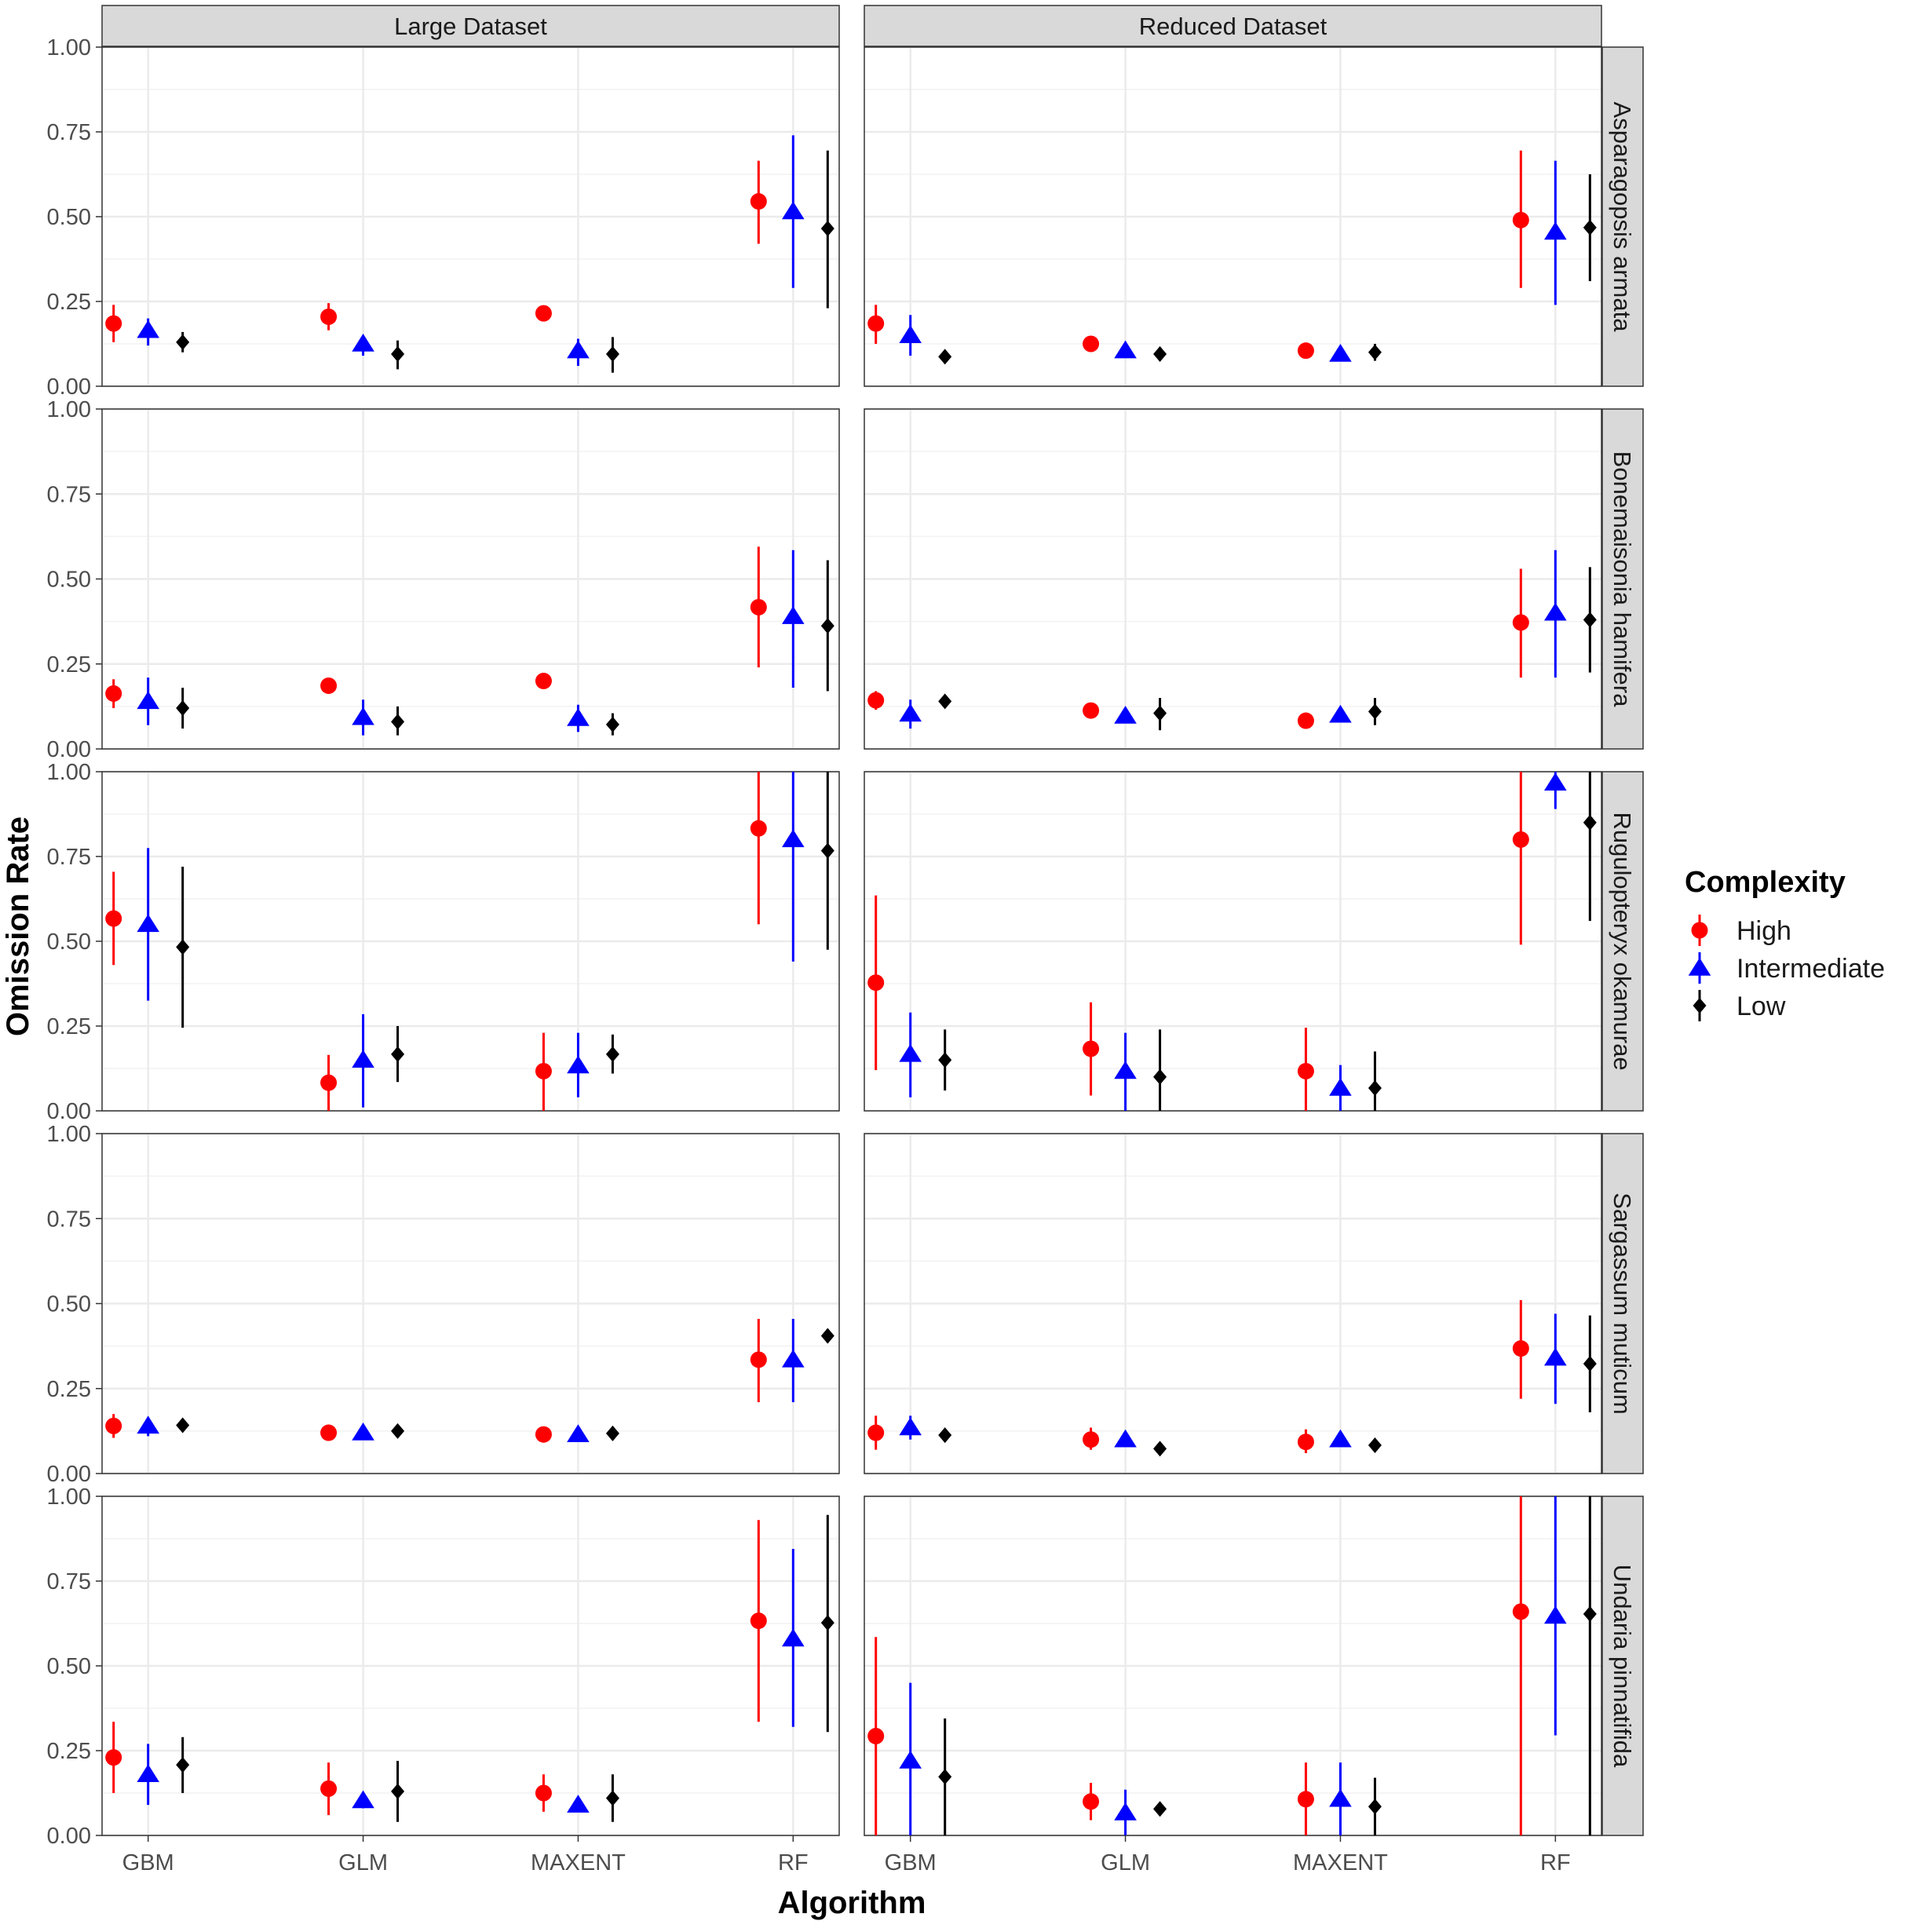 The height and width of the screenshot is (1932, 1910). I want to click on panel-undaria-pinnatifida-reduced-dataset, so click(1233, 1666).